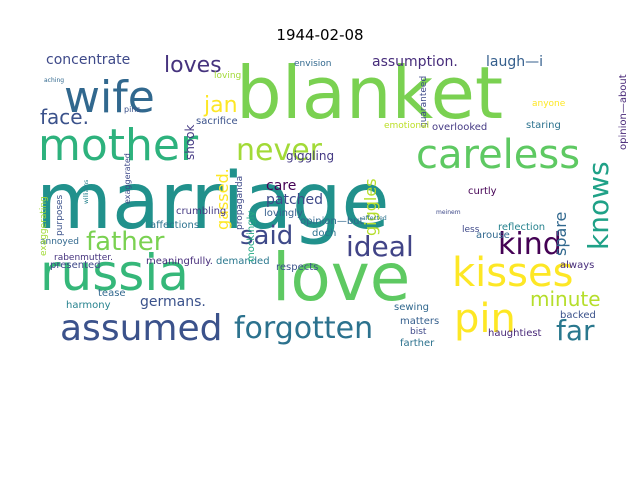  Describe the element at coordinates (179, 261) in the screenshot. I see `word-meaningfully: meaningfully.` at that location.